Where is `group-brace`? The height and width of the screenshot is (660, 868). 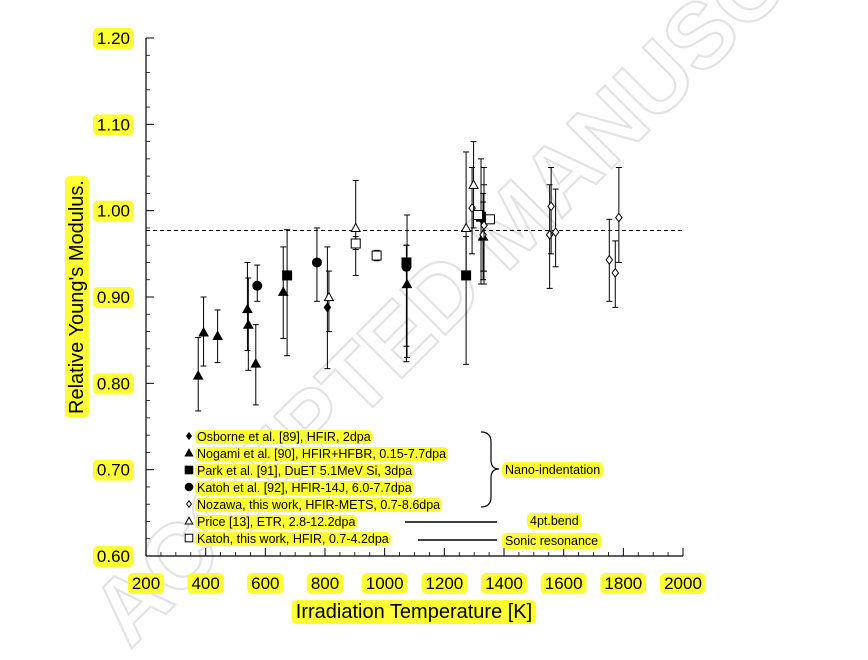 group-brace is located at coordinates (490, 469).